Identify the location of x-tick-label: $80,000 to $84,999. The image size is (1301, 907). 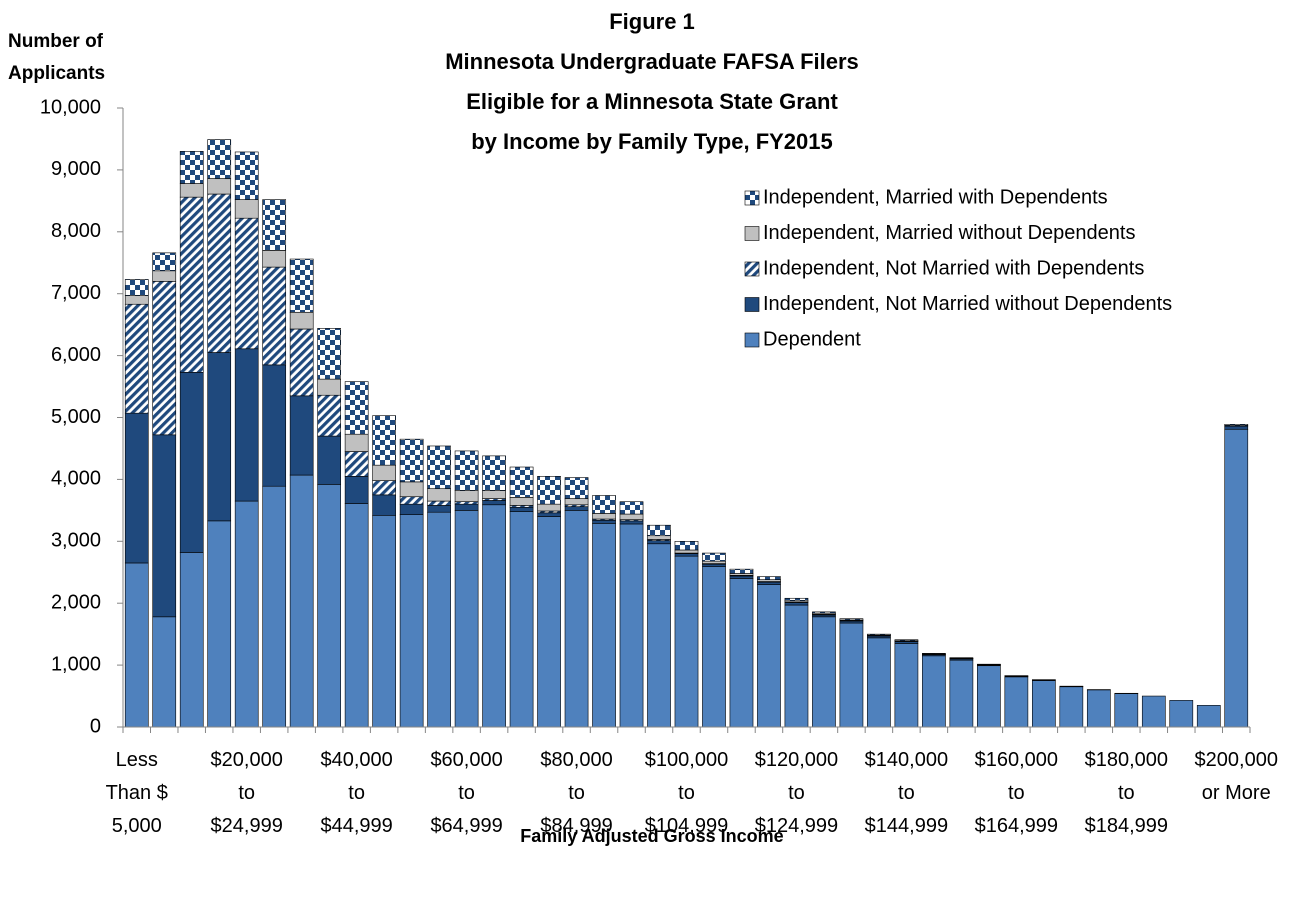
(576, 793).